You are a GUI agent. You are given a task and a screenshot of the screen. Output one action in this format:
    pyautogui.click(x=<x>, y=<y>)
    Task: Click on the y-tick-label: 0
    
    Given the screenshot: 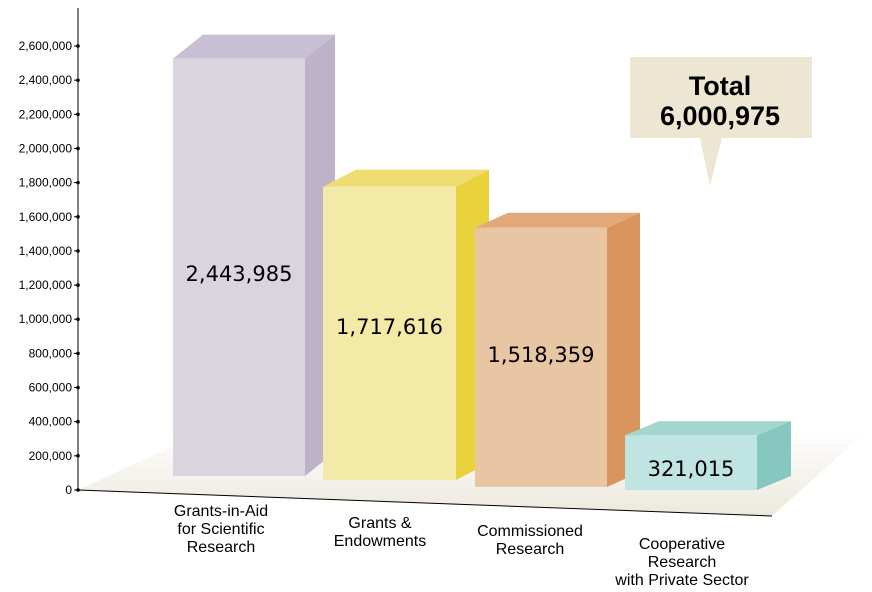 What is the action you would take?
    pyautogui.click(x=68, y=490)
    